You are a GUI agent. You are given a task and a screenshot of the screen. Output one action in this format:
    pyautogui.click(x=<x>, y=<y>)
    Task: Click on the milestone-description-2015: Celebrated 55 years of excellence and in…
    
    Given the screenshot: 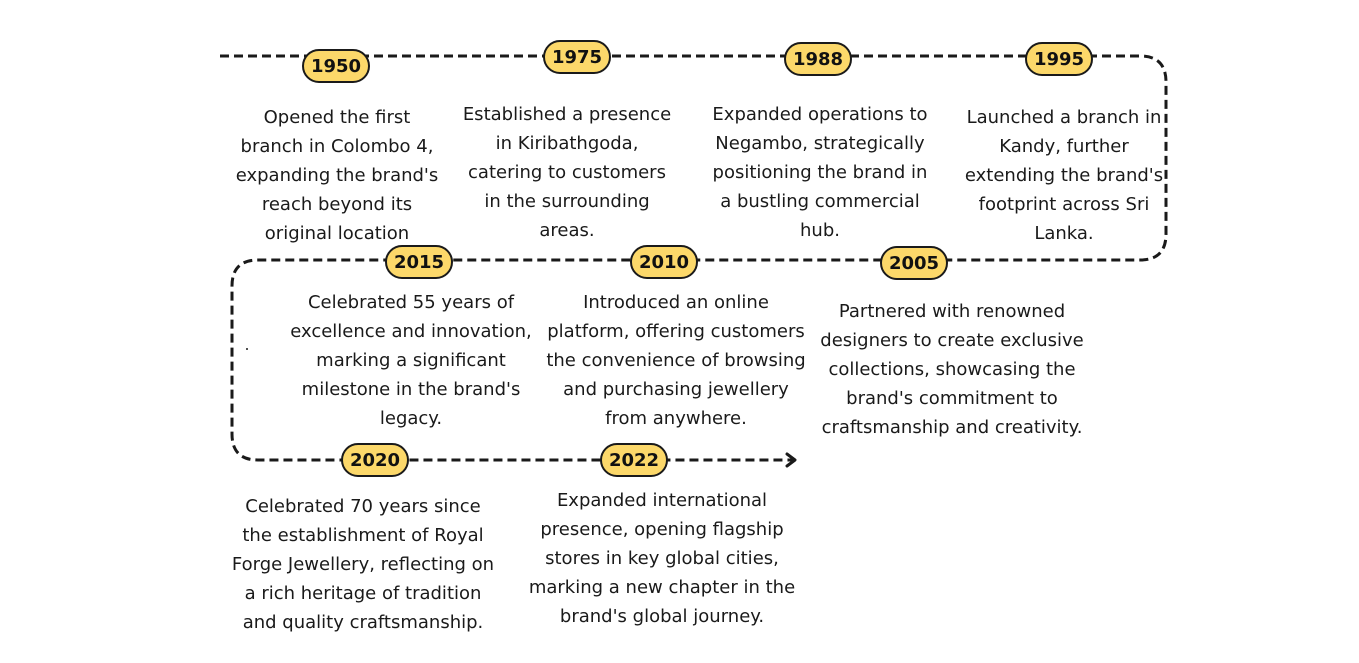 What is the action you would take?
    pyautogui.click(x=411, y=360)
    